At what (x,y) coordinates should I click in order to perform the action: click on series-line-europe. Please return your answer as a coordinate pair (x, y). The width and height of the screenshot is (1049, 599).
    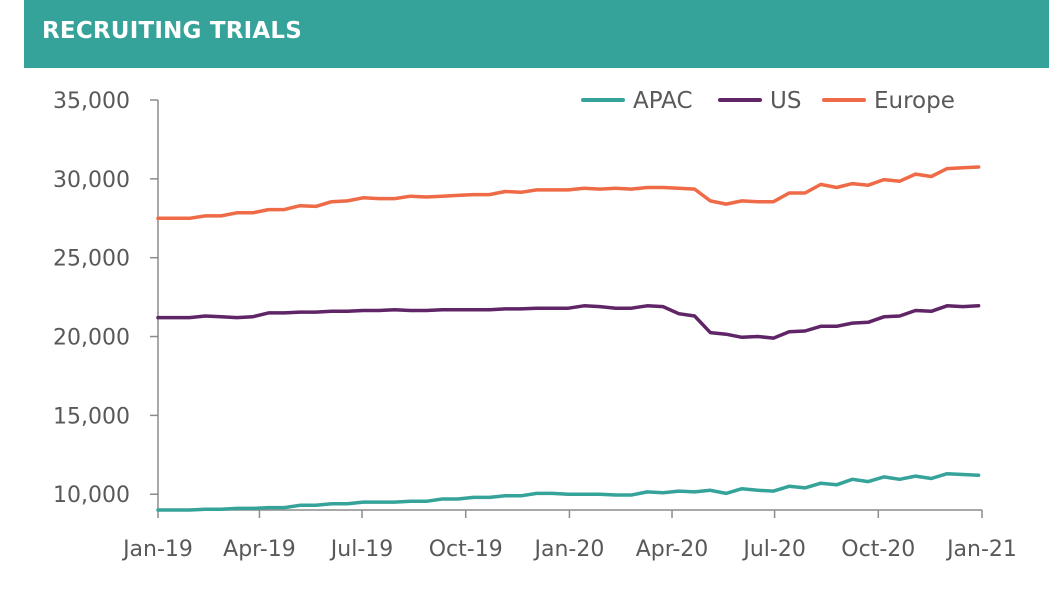
    Looking at the image, I should click on (568, 193).